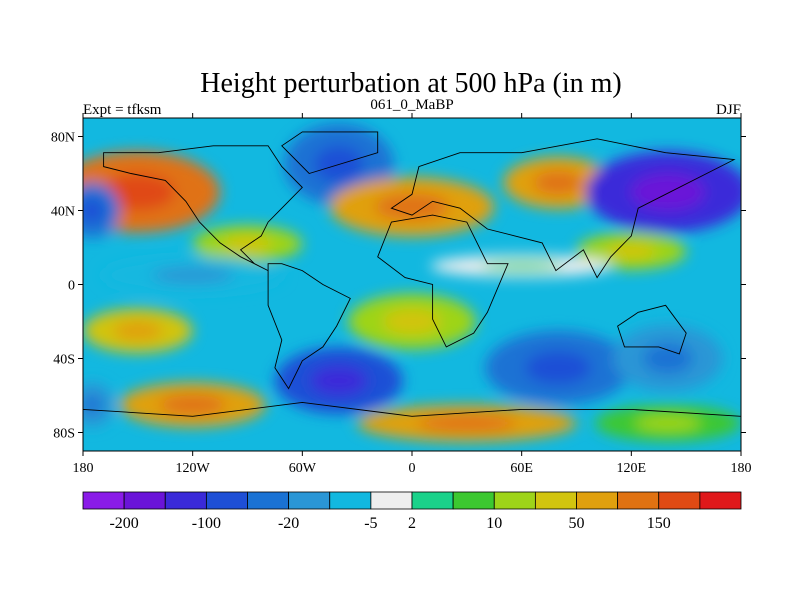  Describe the element at coordinates (193, 468) in the screenshot. I see `x-tick-label-1: 120W` at that location.